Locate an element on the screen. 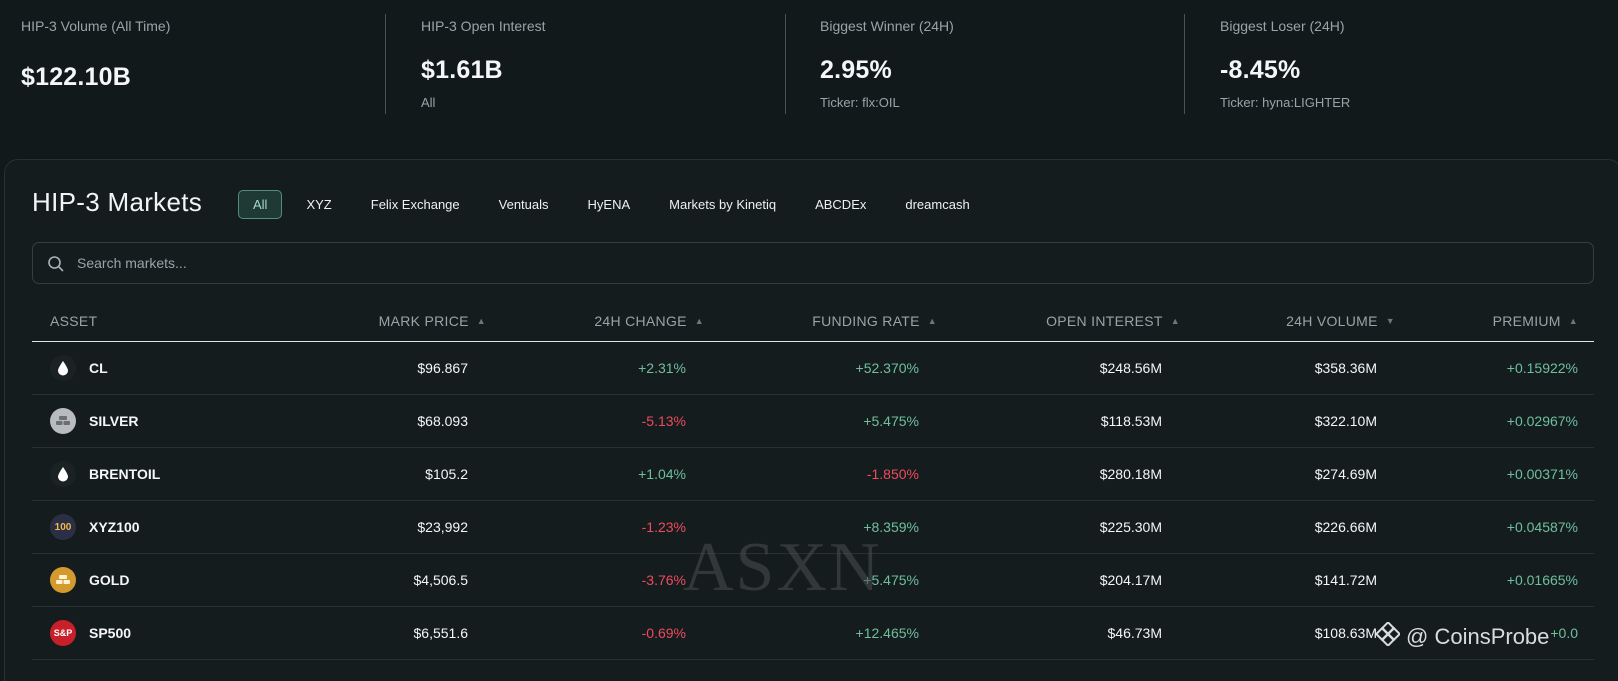 The image size is (1618, 681). 24h-change: -0.69% is located at coordinates (663, 633).